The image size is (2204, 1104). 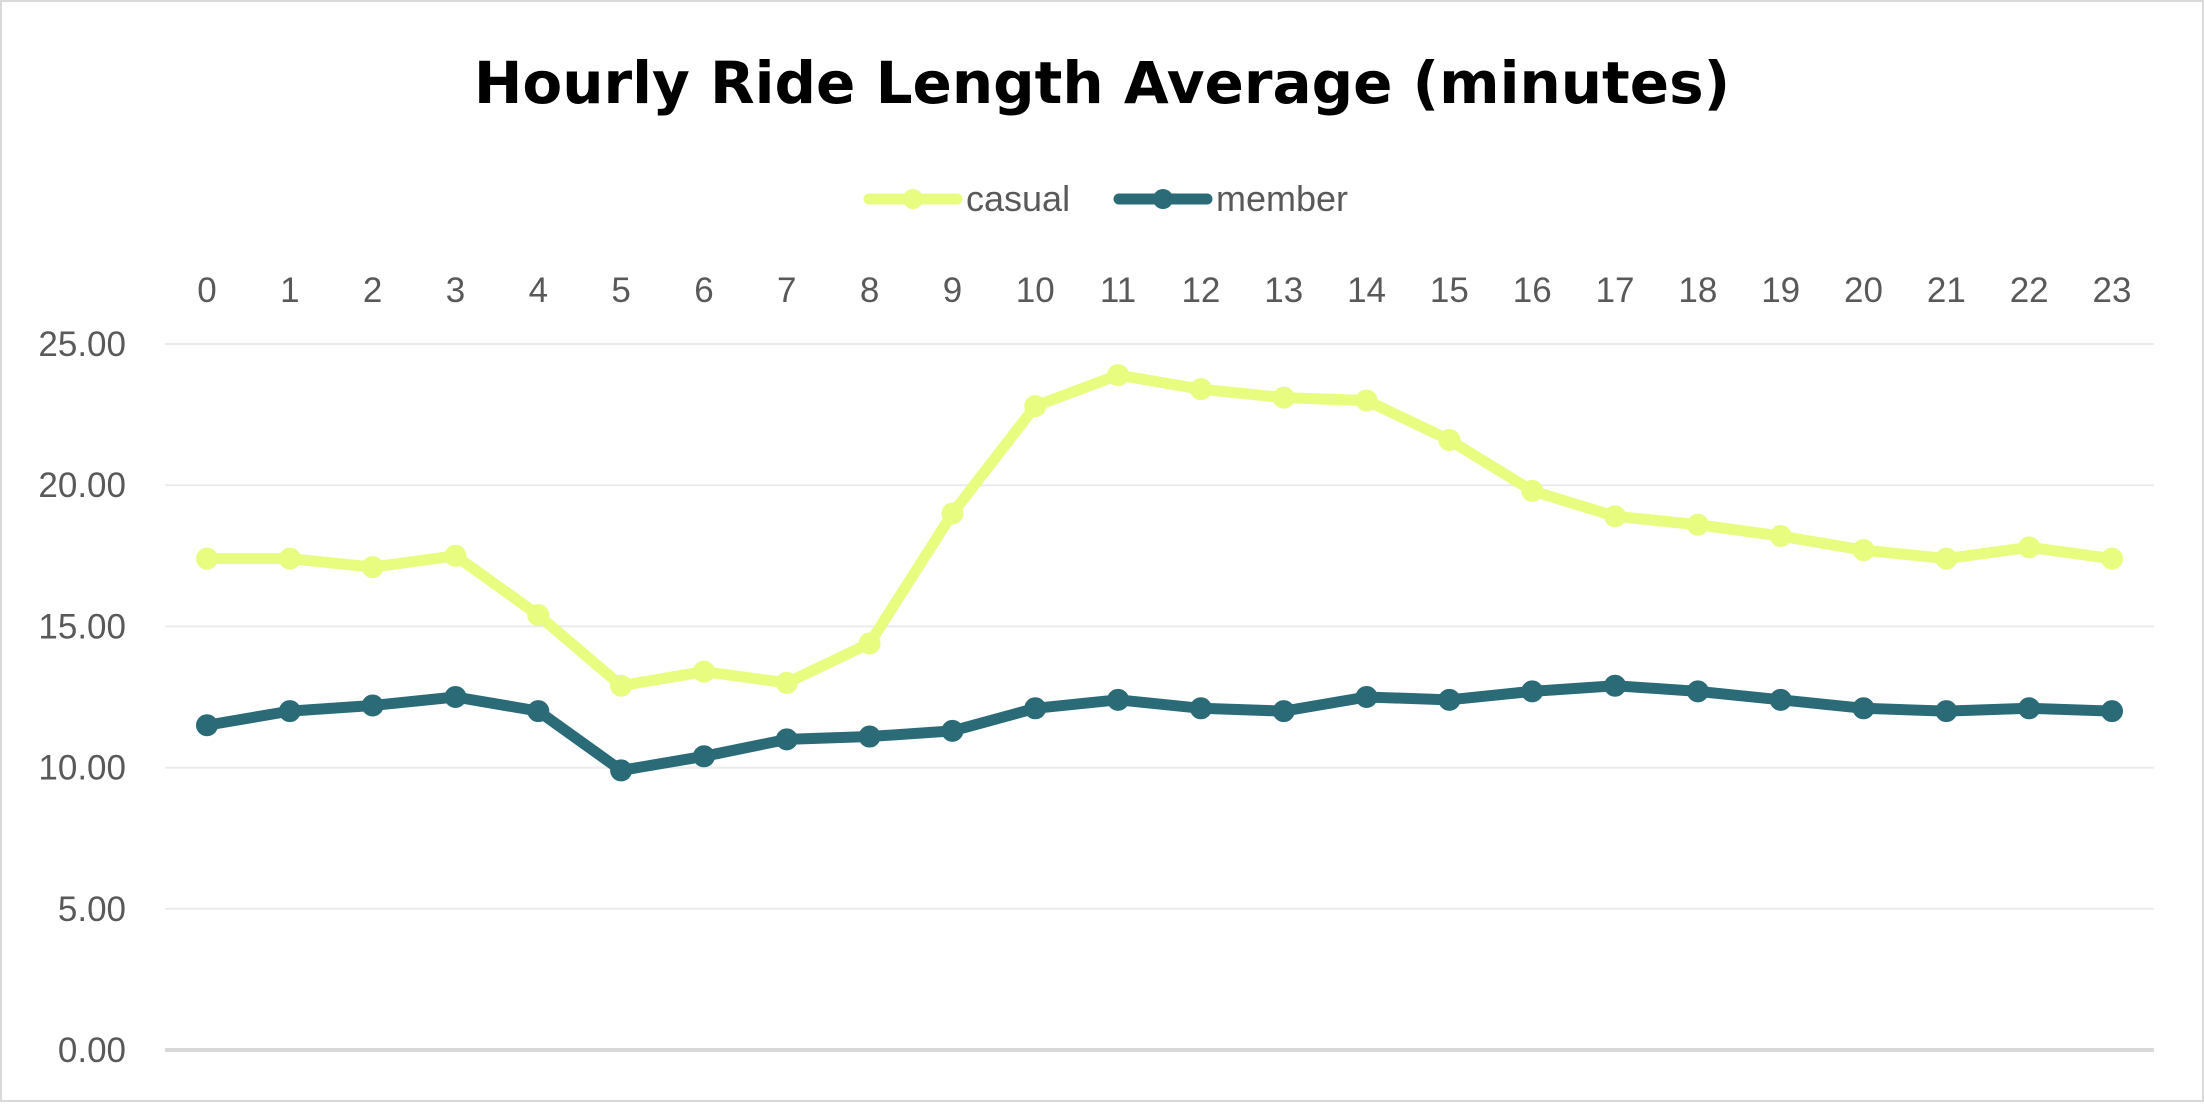 I want to click on x-axis-ticks: 0 1 2 3 4 5 6 7 8 9 10 11 12 13 14 15 16 17 18 19 20 21 22 23, so click(x=1164, y=290).